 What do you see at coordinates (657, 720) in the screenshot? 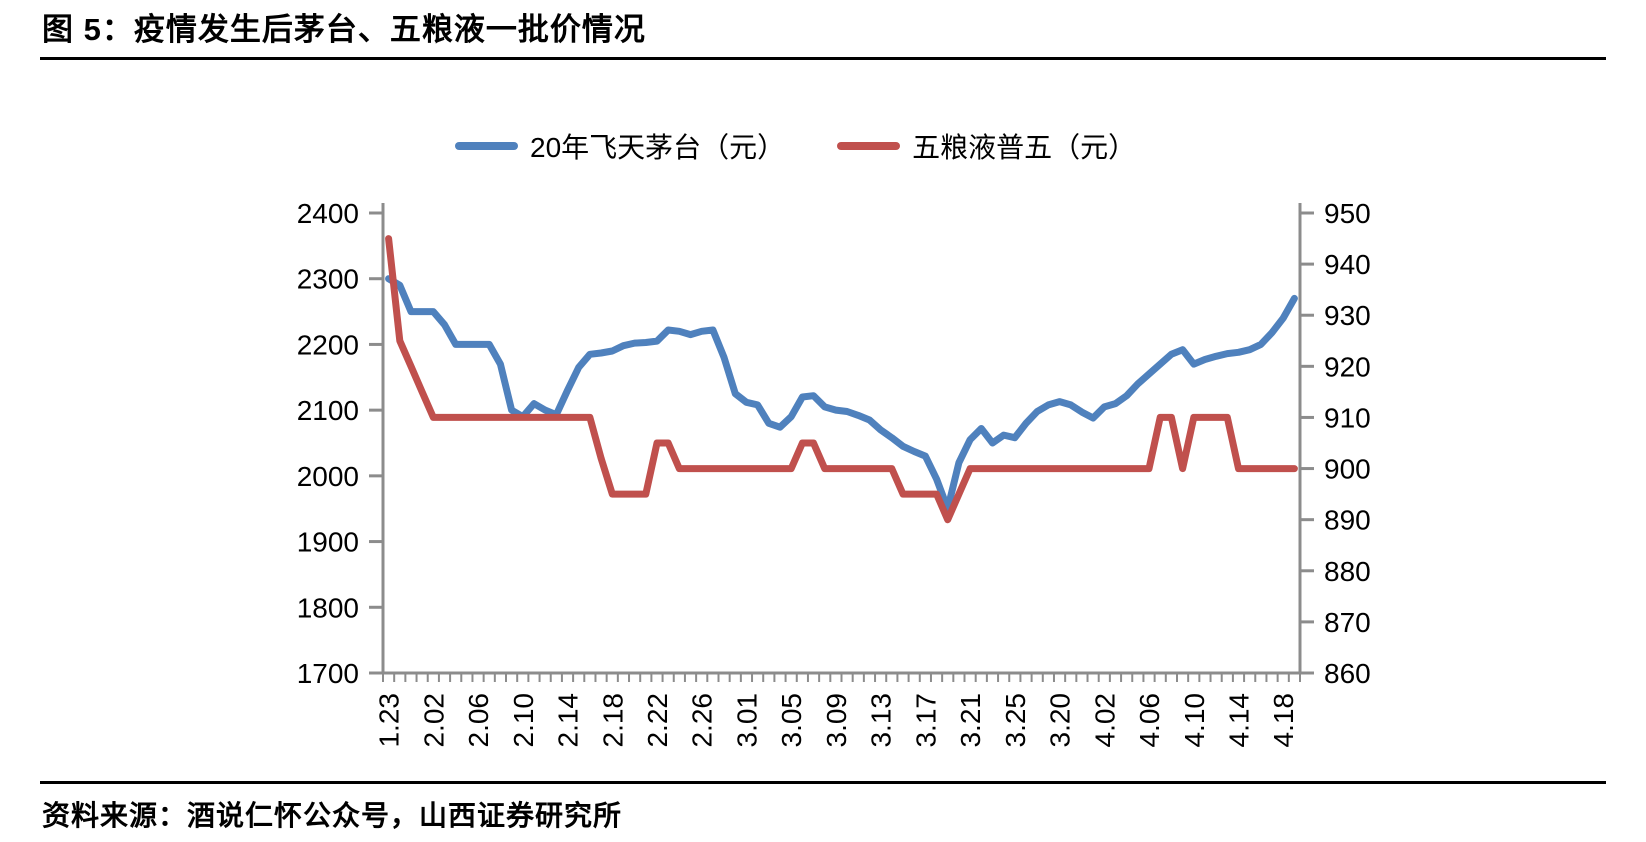
I see `x-axis-tick-label: 2.22` at bounding box center [657, 720].